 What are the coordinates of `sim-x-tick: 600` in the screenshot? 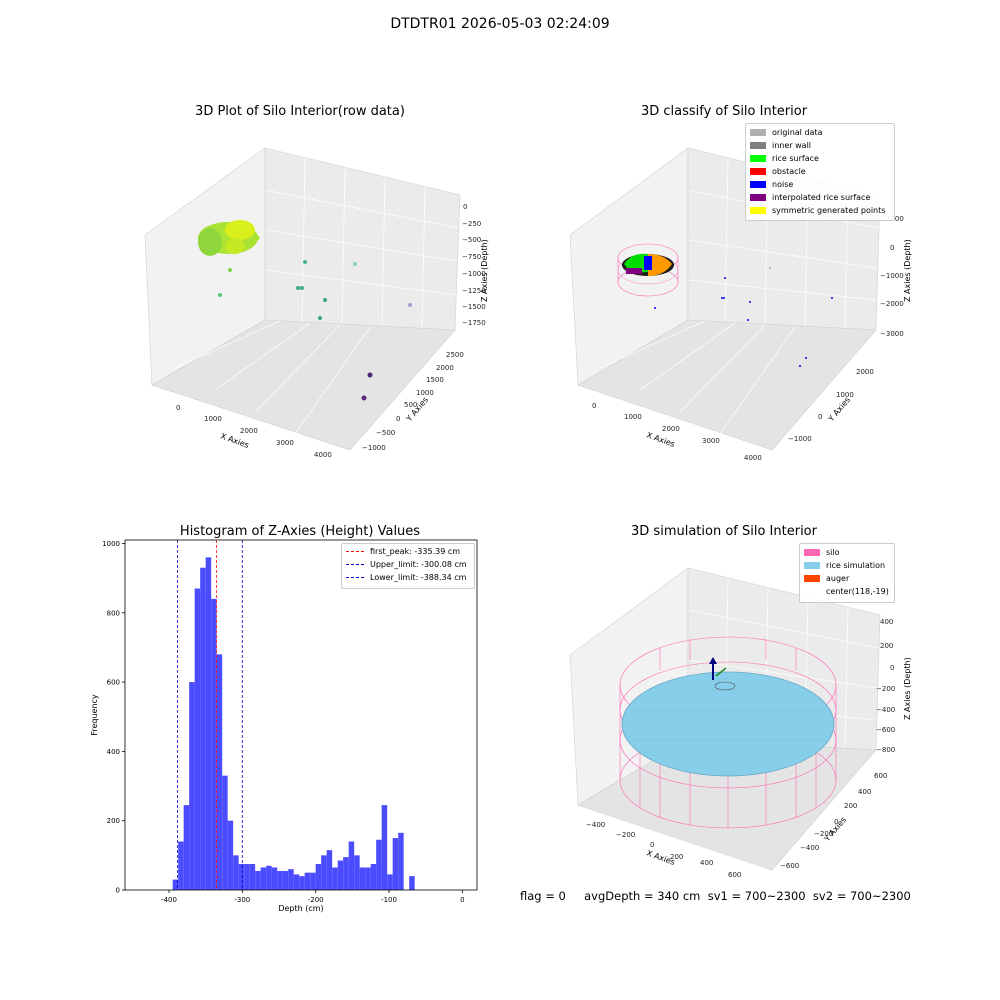 It's located at (734, 875).